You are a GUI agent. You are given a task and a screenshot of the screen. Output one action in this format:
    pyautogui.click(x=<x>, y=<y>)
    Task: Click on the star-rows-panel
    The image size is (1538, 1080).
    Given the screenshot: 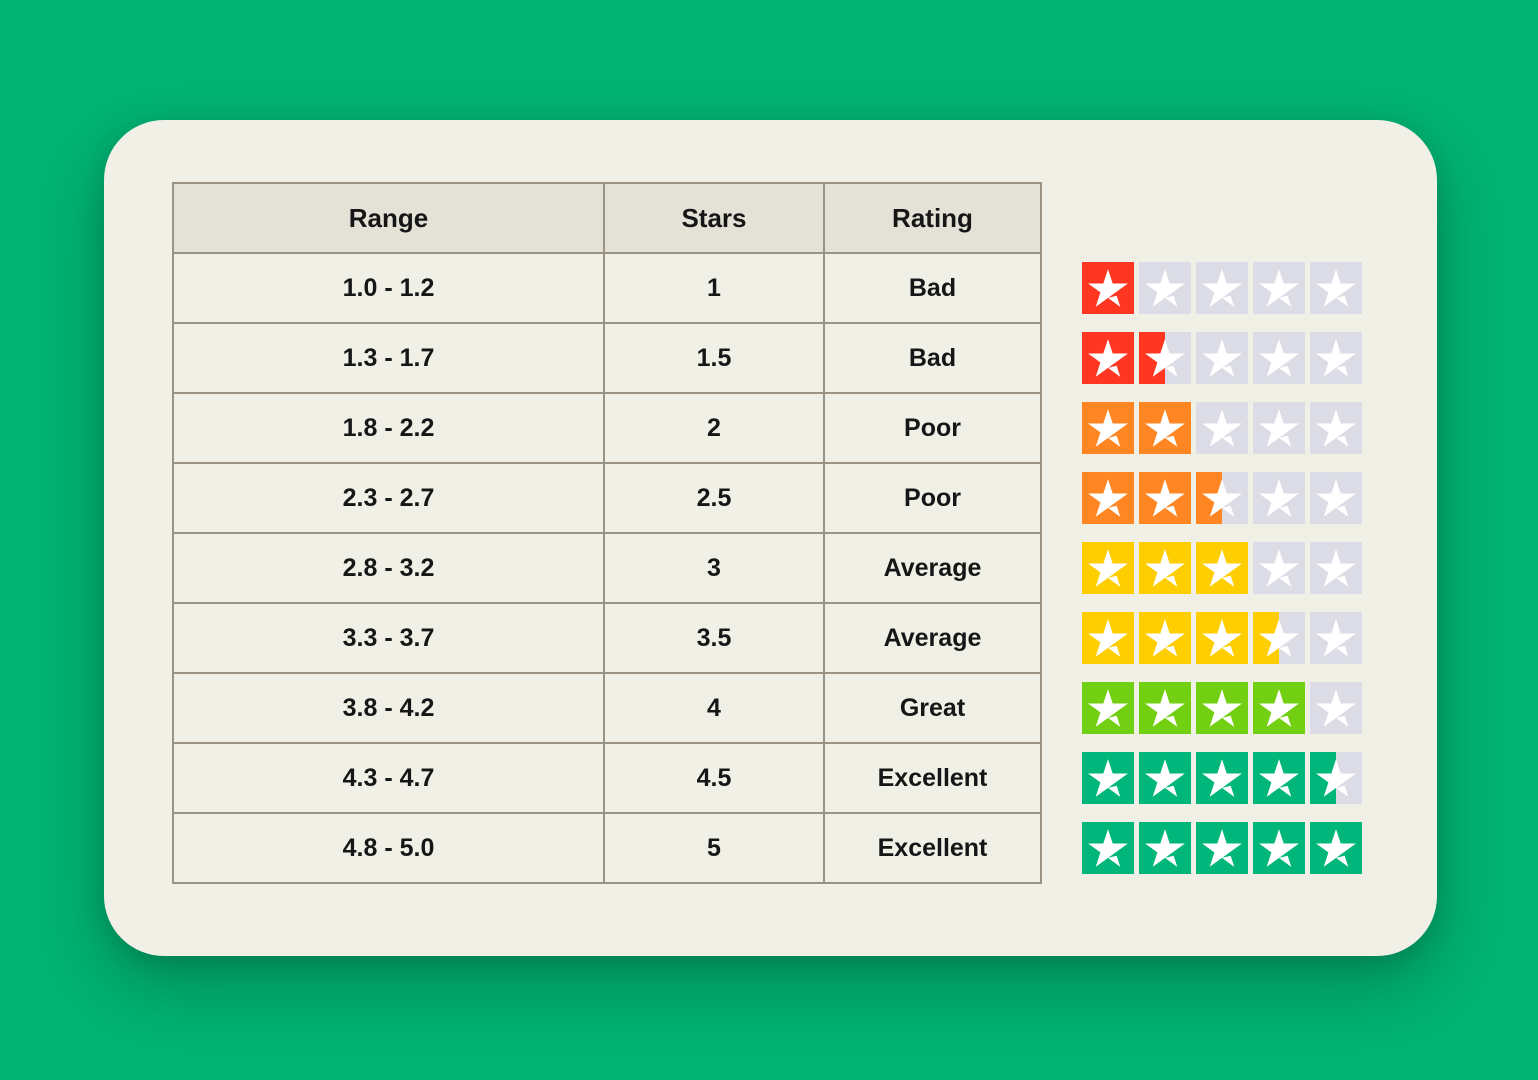 What is the action you would take?
    pyautogui.click(x=1222, y=568)
    